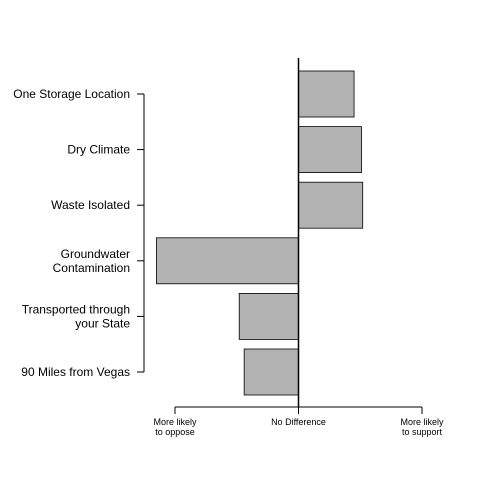 This screenshot has height=480, width=480. I want to click on category-label: One Storage Location, so click(71, 94).